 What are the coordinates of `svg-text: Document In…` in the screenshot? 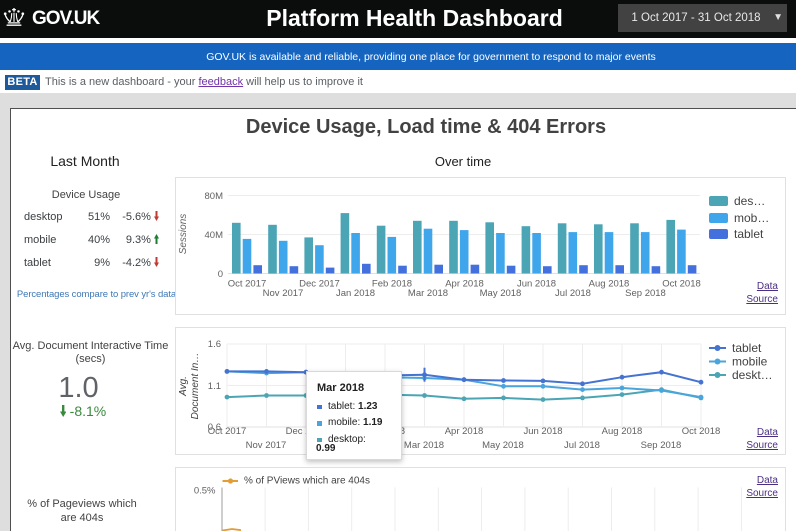 It's located at (195, 386).